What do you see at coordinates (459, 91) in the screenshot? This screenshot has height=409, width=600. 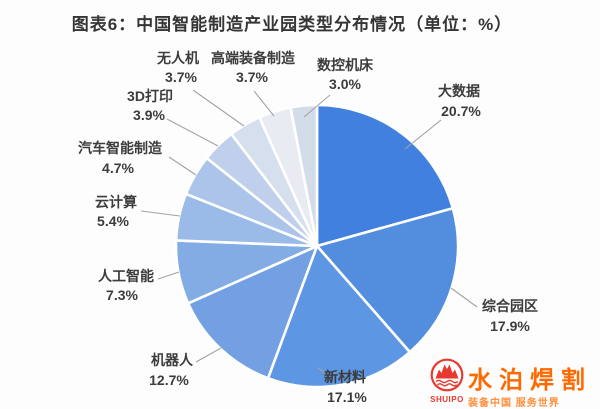 I see `slice-label: 大数据` at bounding box center [459, 91].